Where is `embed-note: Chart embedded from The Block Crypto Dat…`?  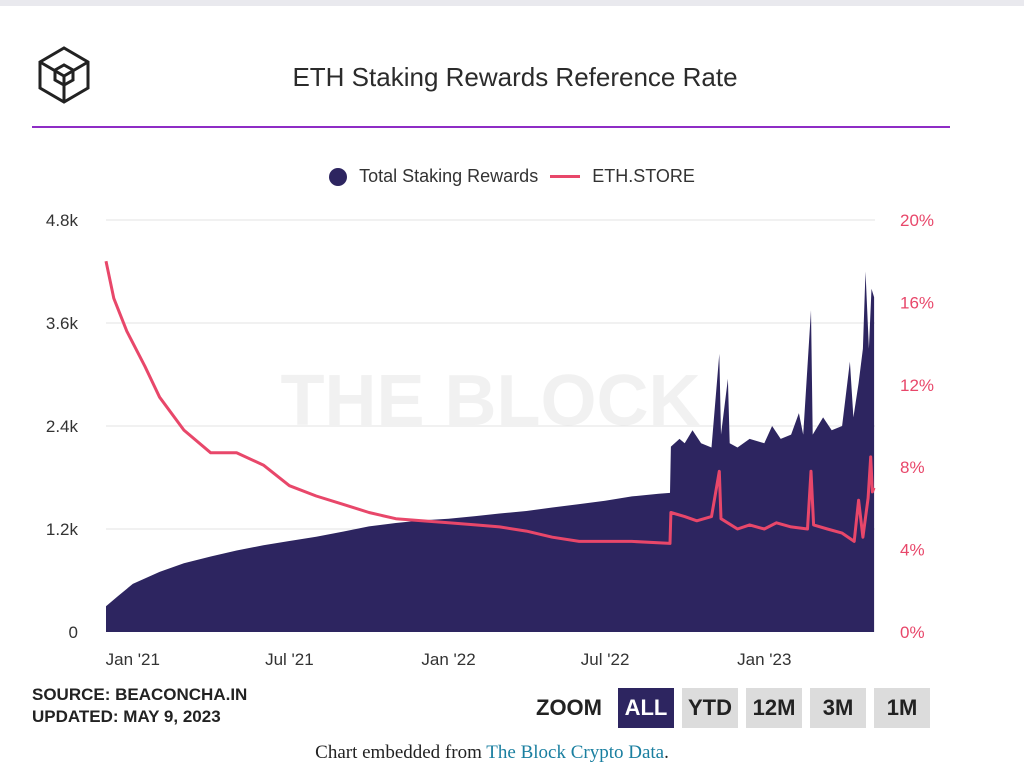 embed-note: Chart embedded from The Block Crypto Dat… is located at coordinates (492, 753).